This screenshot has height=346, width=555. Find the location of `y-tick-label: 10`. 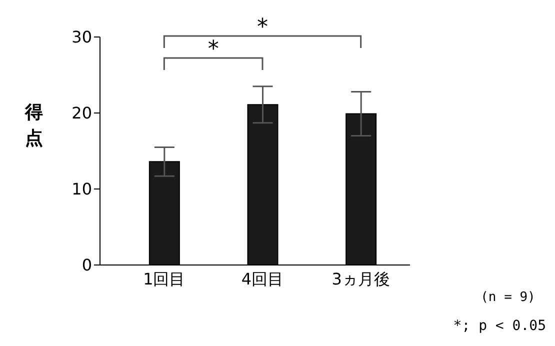

y-tick-label: 10 is located at coordinates (82, 189).